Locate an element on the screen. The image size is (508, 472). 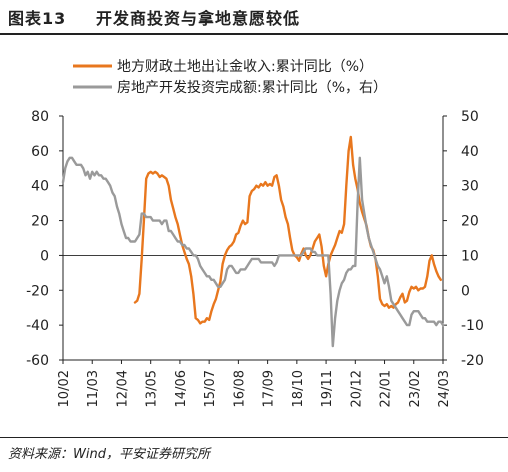
x-tick-label: 23/02 is located at coordinates (415, 388).